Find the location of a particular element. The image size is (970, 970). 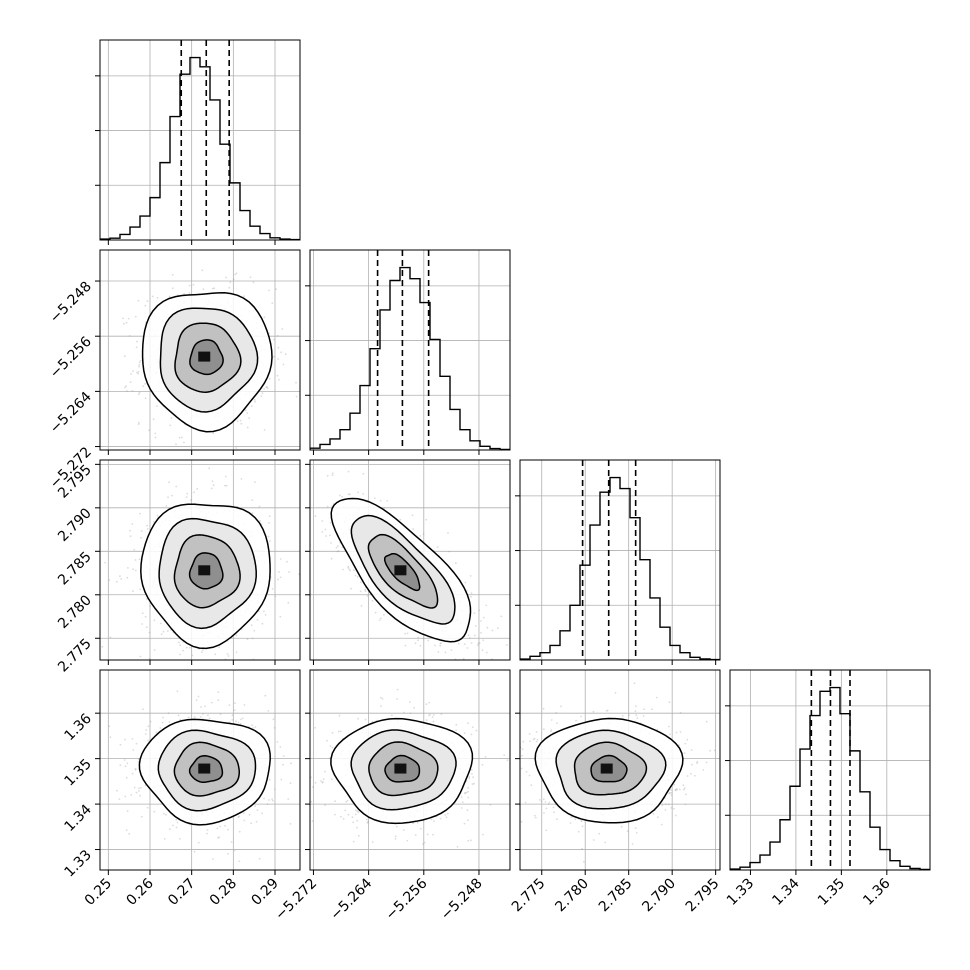

panel-frame is located at coordinates (200, 560).